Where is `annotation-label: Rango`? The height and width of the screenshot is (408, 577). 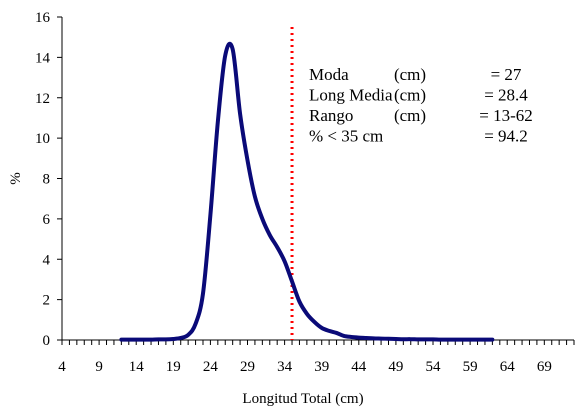 annotation-label: Rango is located at coordinates (331, 115).